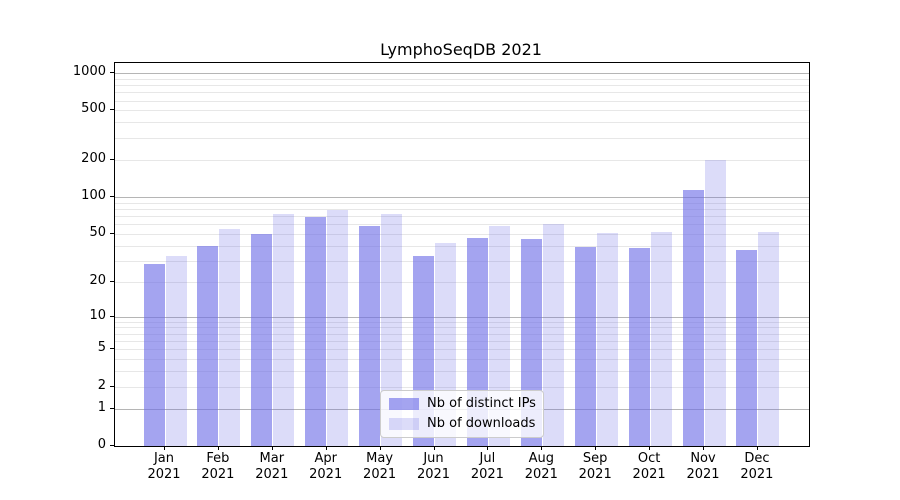 This screenshot has height=500, width=900. Describe the element at coordinates (93, 195) in the screenshot. I see `y-tick-label: 100` at that location.